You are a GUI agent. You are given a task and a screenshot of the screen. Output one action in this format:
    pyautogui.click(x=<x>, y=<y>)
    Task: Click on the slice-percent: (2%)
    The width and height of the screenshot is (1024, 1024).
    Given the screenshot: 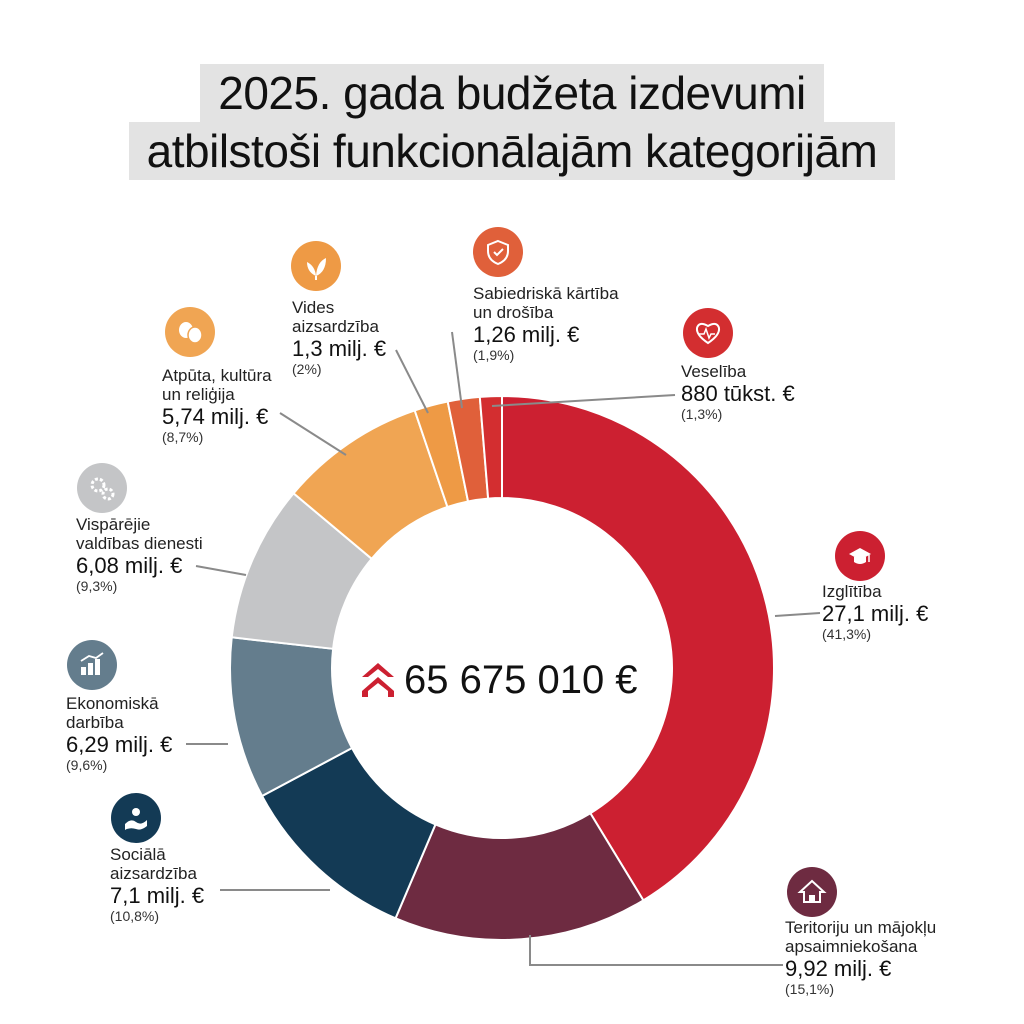 What is the action you would take?
    pyautogui.click(x=307, y=369)
    